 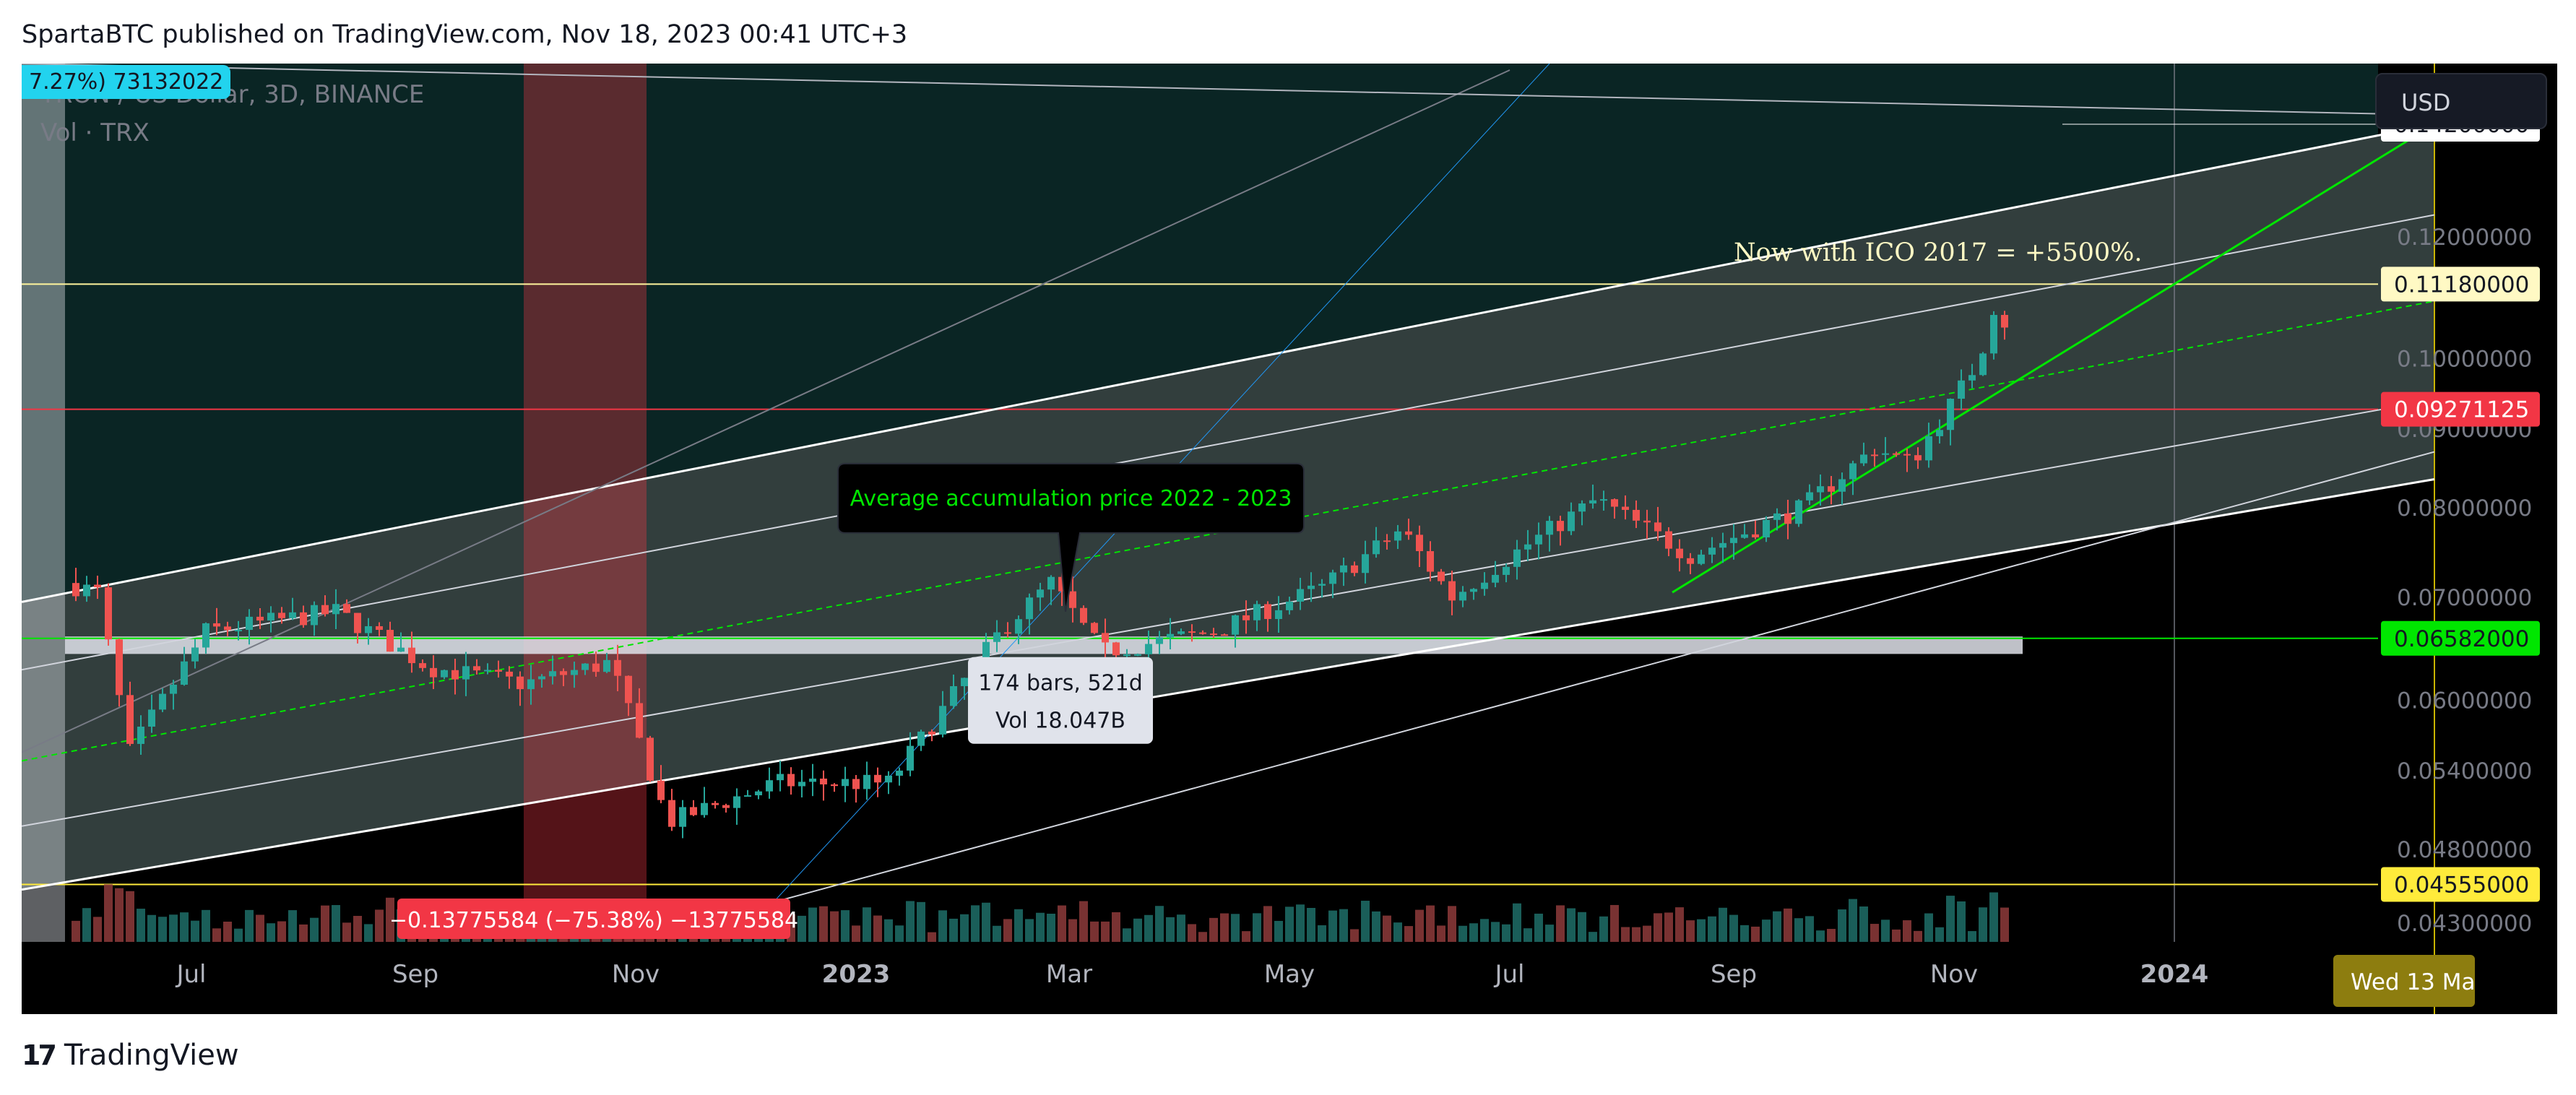 What do you see at coordinates (1734, 974) in the screenshot?
I see `x-tick-label: Sep` at bounding box center [1734, 974].